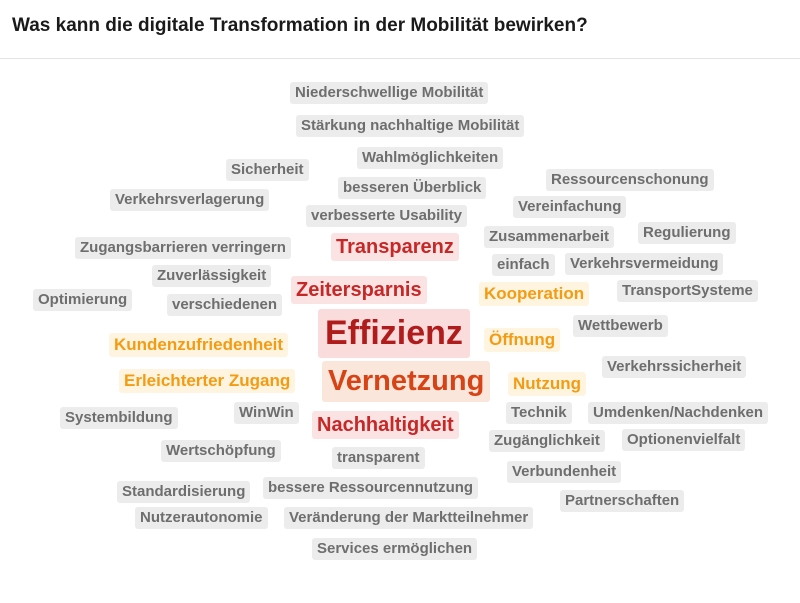  Describe the element at coordinates (371, 488) in the screenshot. I see `word-cloud-item: bessere Ressourcennutzung` at that location.